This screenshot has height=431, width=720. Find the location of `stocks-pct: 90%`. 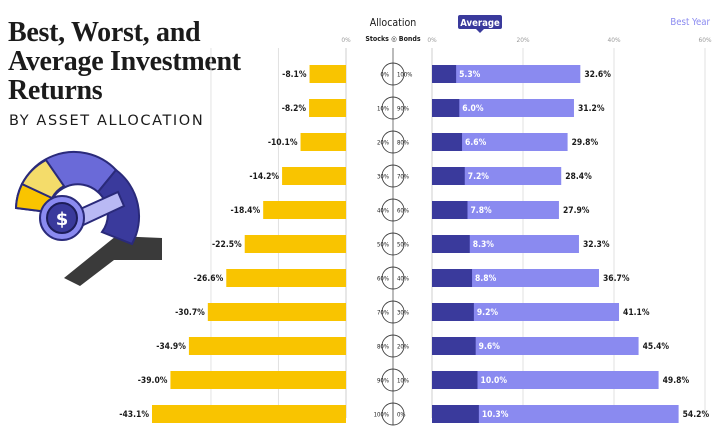

stocks-pct: 90% is located at coordinates (383, 381).